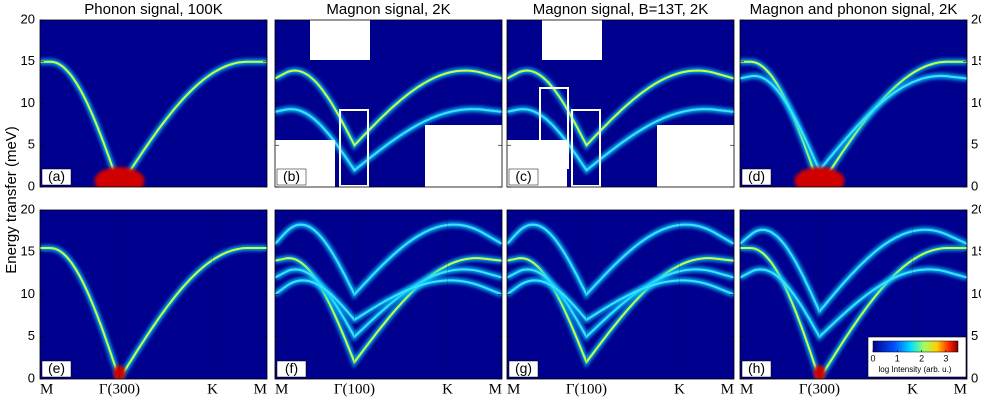 The height and width of the screenshot is (399, 981). Describe the element at coordinates (897, 358) in the screenshot. I see `colorbar-tick-label: 1` at that location.